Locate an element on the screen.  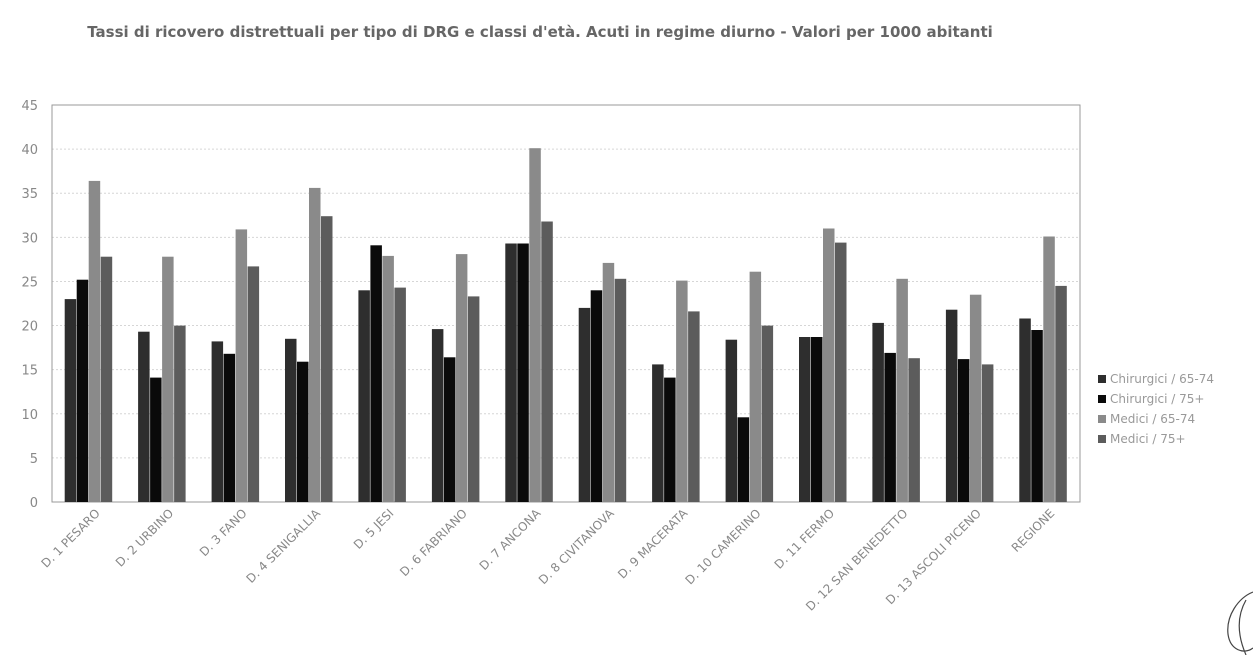
y-tick-label: 0 is located at coordinates (34, 503).